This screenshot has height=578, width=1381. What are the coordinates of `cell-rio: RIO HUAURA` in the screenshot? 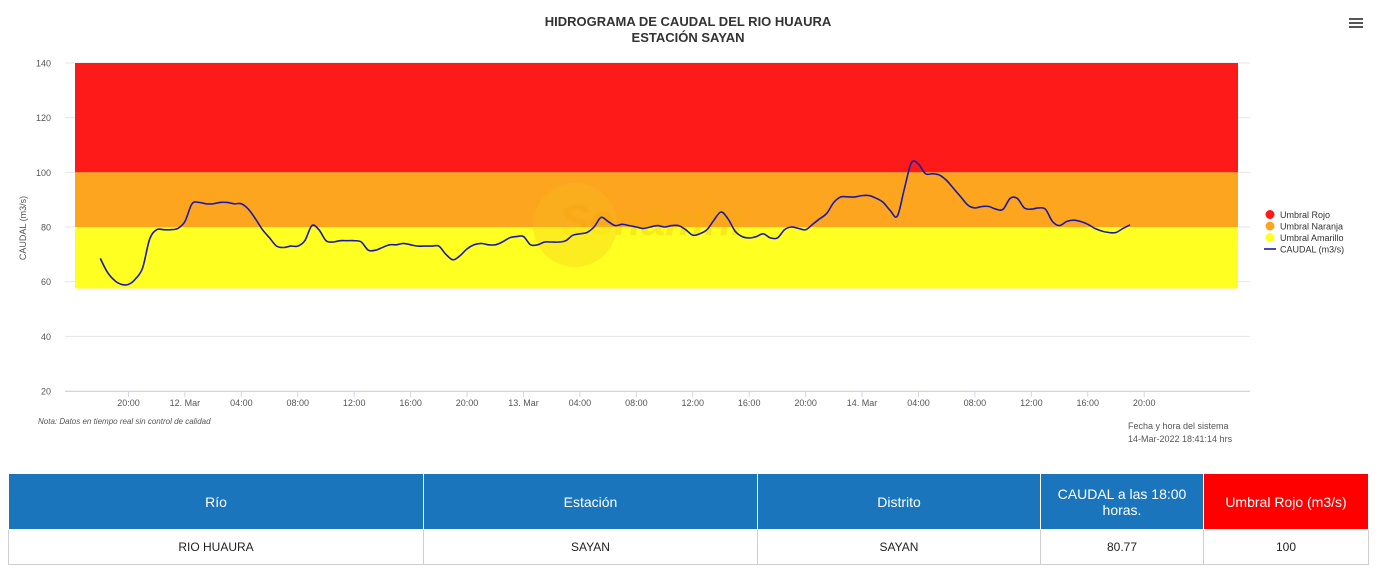 It's located at (216, 547).